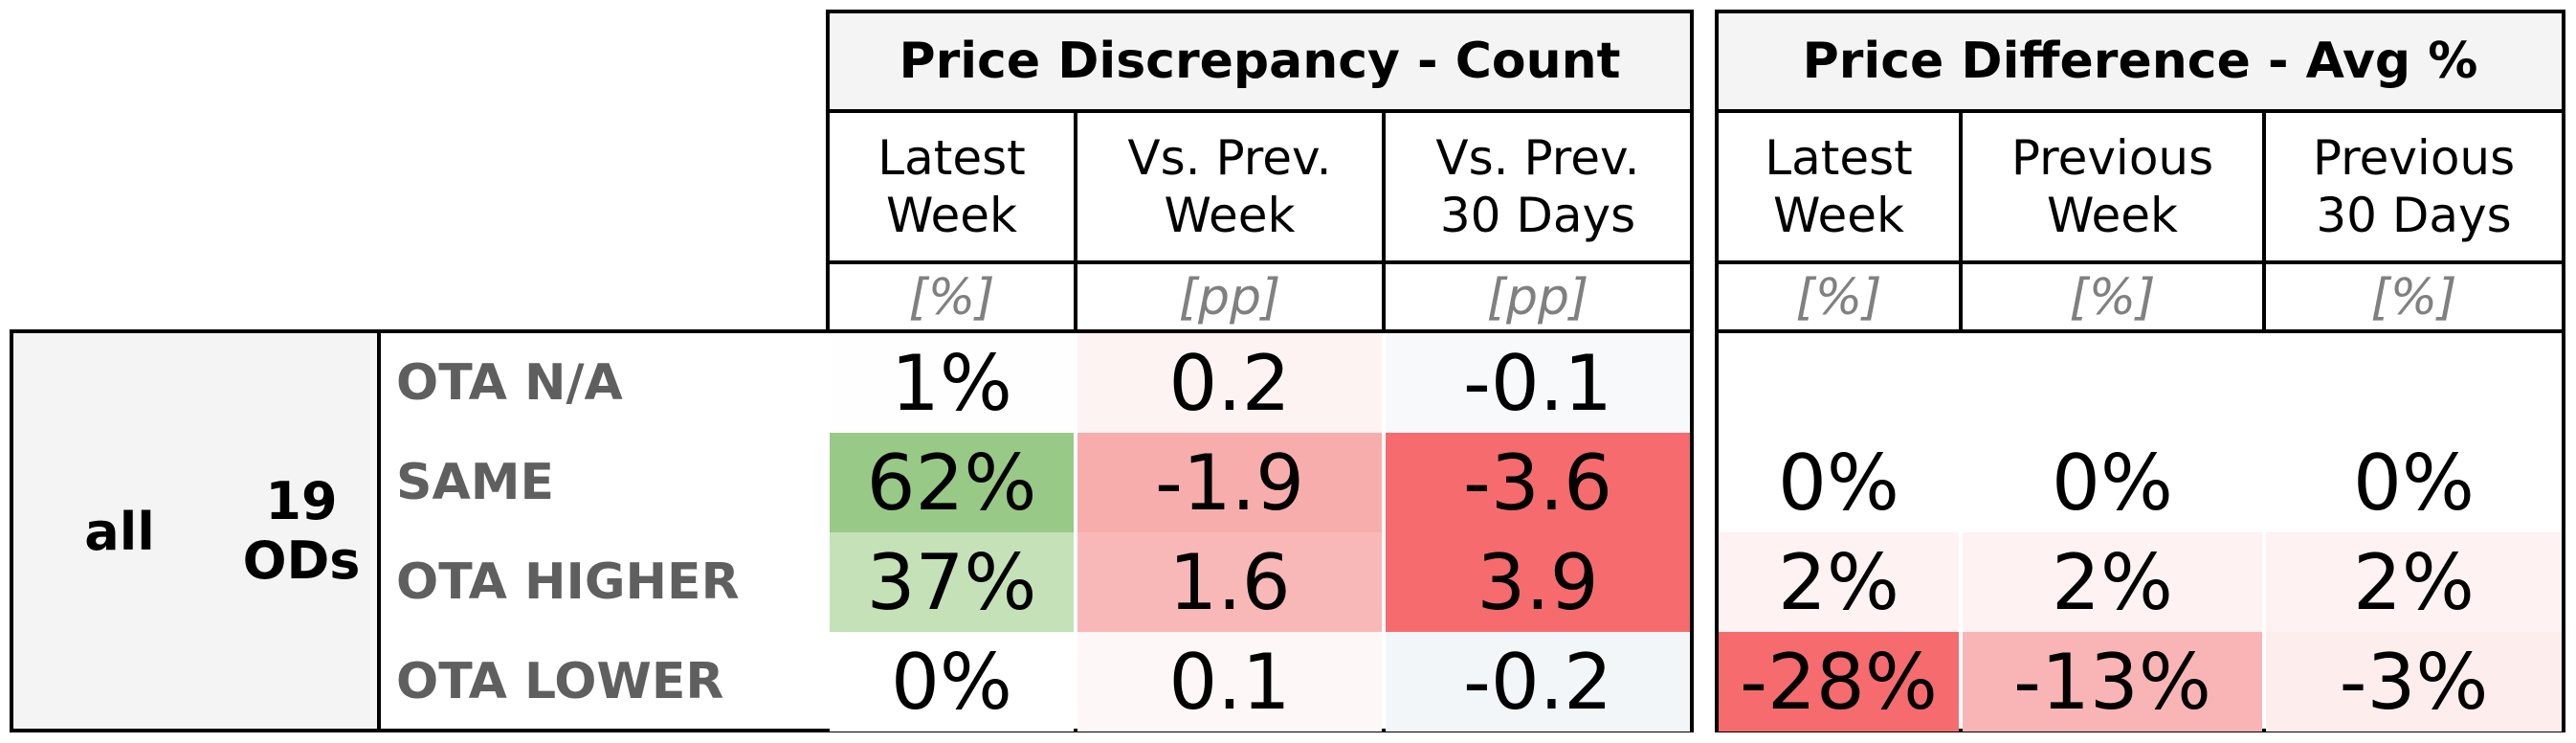 This screenshot has height=743, width=2576. What do you see at coordinates (1229, 582) in the screenshot?
I see `left-value-cell: 1.6` at bounding box center [1229, 582].